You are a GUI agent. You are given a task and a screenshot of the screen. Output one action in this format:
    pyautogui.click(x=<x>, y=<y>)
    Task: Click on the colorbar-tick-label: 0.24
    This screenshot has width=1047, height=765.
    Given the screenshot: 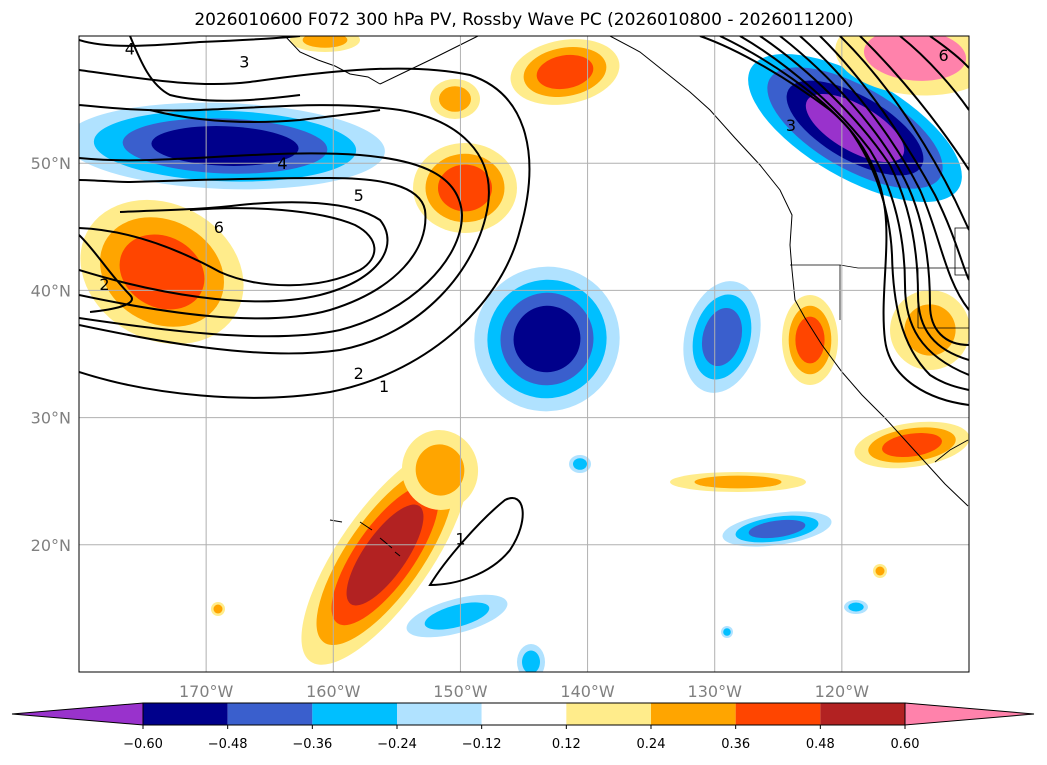 What is the action you would take?
    pyautogui.click(x=651, y=744)
    